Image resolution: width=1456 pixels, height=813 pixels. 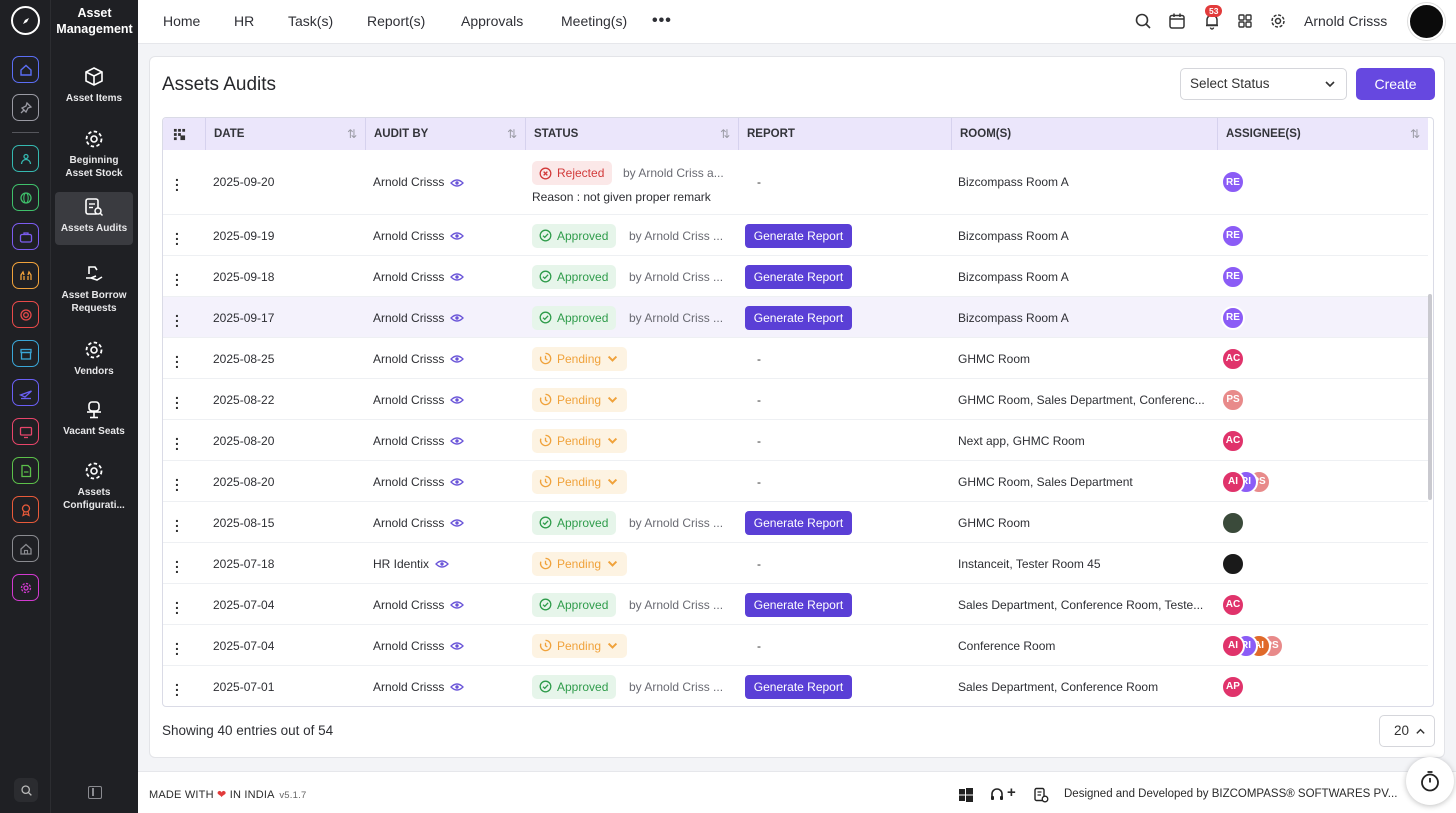 I want to click on nav-link-meetings: Meeting(s), so click(x=594, y=21).